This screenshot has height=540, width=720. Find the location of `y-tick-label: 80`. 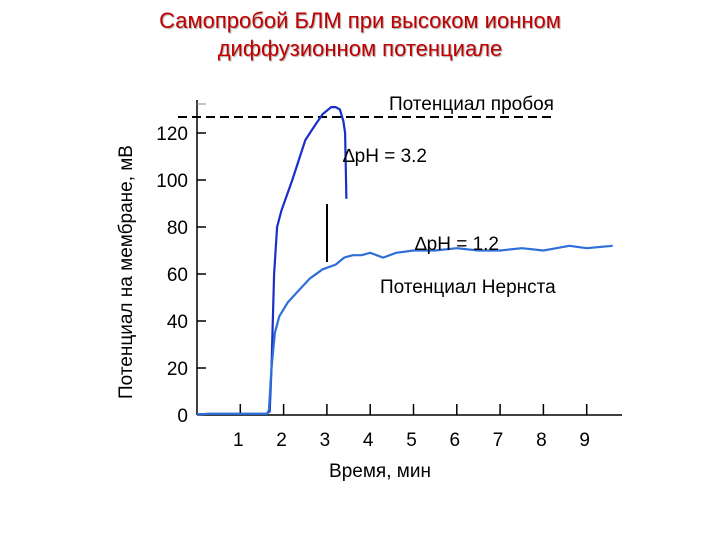

y-tick-label: 80 is located at coordinates (177, 228).